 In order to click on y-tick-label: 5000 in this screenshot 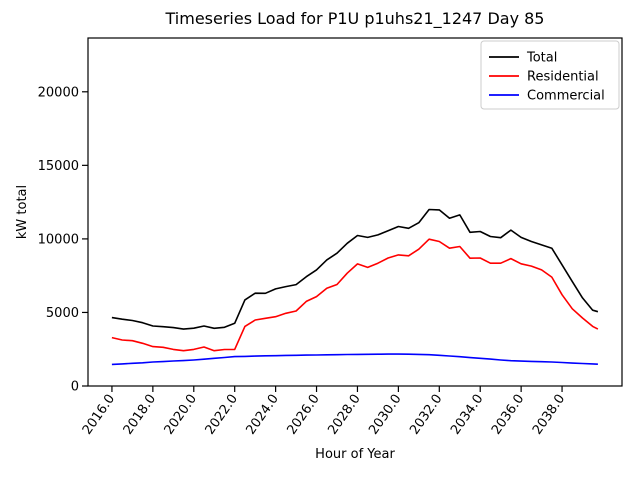, I will do `click(62, 313)`.